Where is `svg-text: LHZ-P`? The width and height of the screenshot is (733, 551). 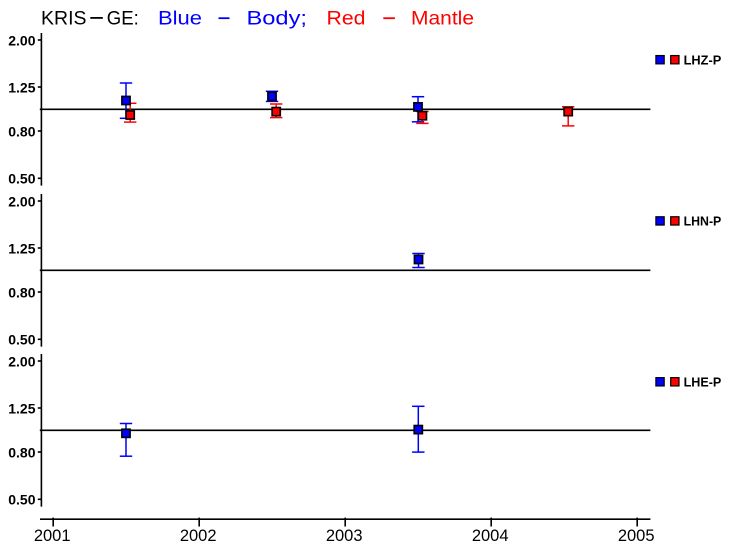 svg-text: LHZ-P is located at coordinates (703, 61).